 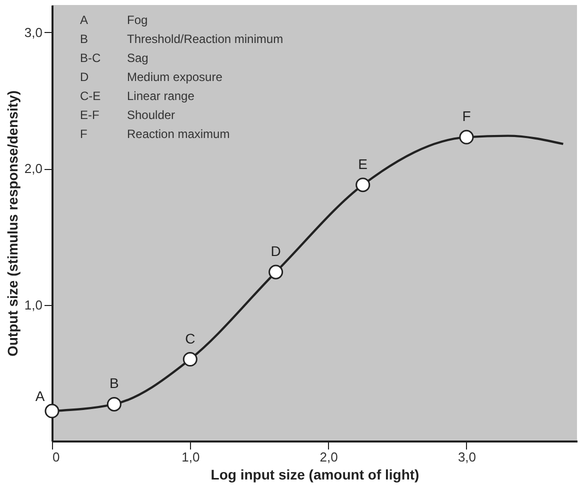 I want to click on annotation: A, so click(x=40, y=396).